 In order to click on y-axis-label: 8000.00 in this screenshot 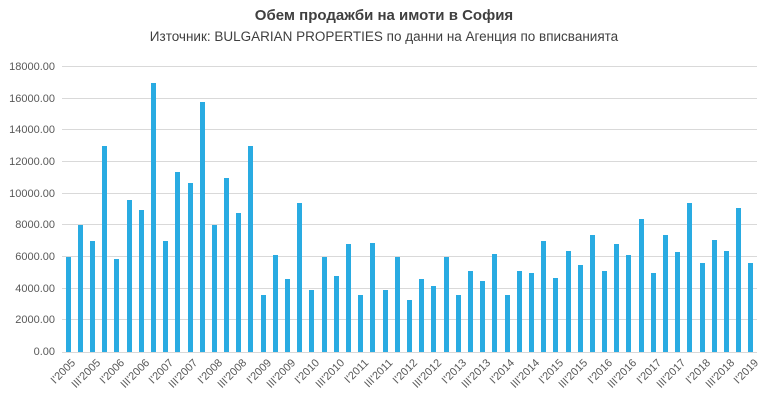, I will do `click(35, 225)`.